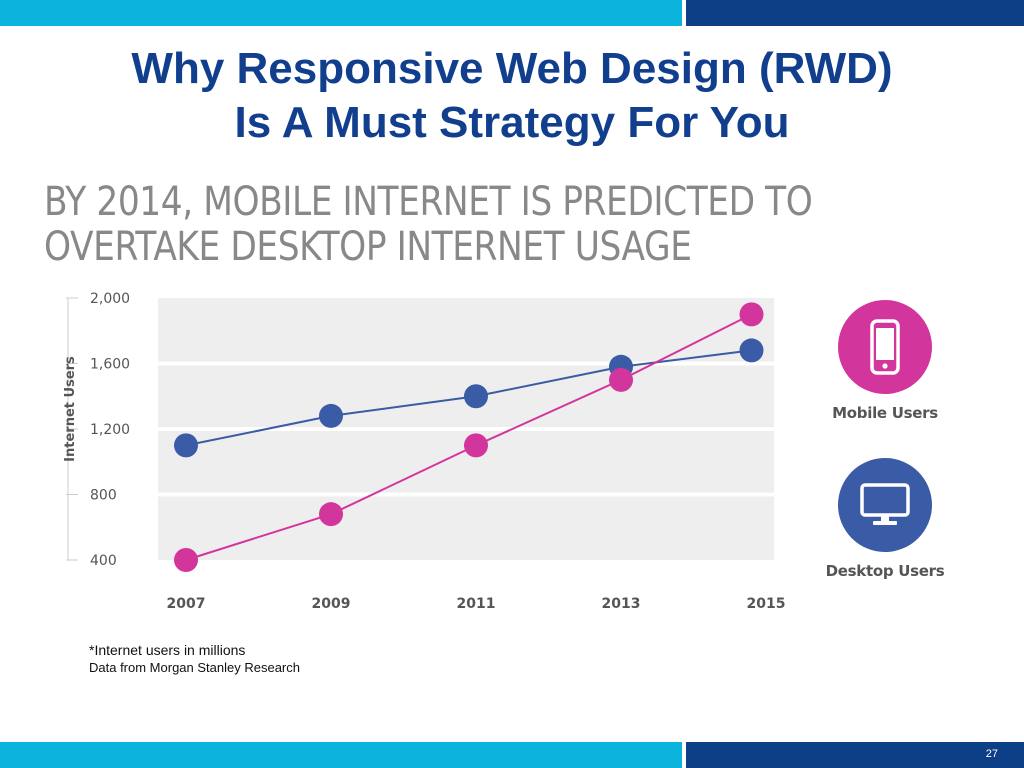 The width and height of the screenshot is (1024, 768). What do you see at coordinates (103, 561) in the screenshot?
I see `y-tick-label: 400` at bounding box center [103, 561].